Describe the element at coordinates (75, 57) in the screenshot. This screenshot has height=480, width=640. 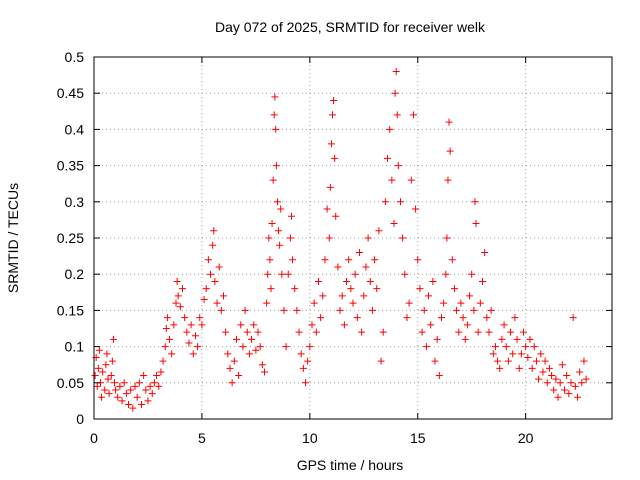
I see `y-tick-label: 0.5` at that location.